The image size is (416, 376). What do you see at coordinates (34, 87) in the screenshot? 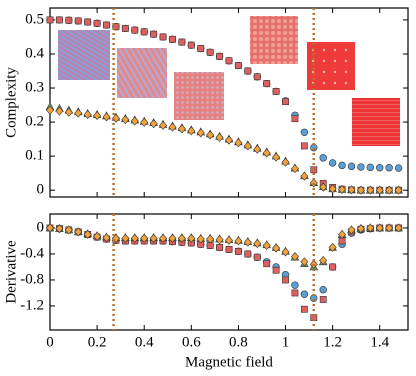
I see `y-tick-label: 0.3` at bounding box center [34, 87].